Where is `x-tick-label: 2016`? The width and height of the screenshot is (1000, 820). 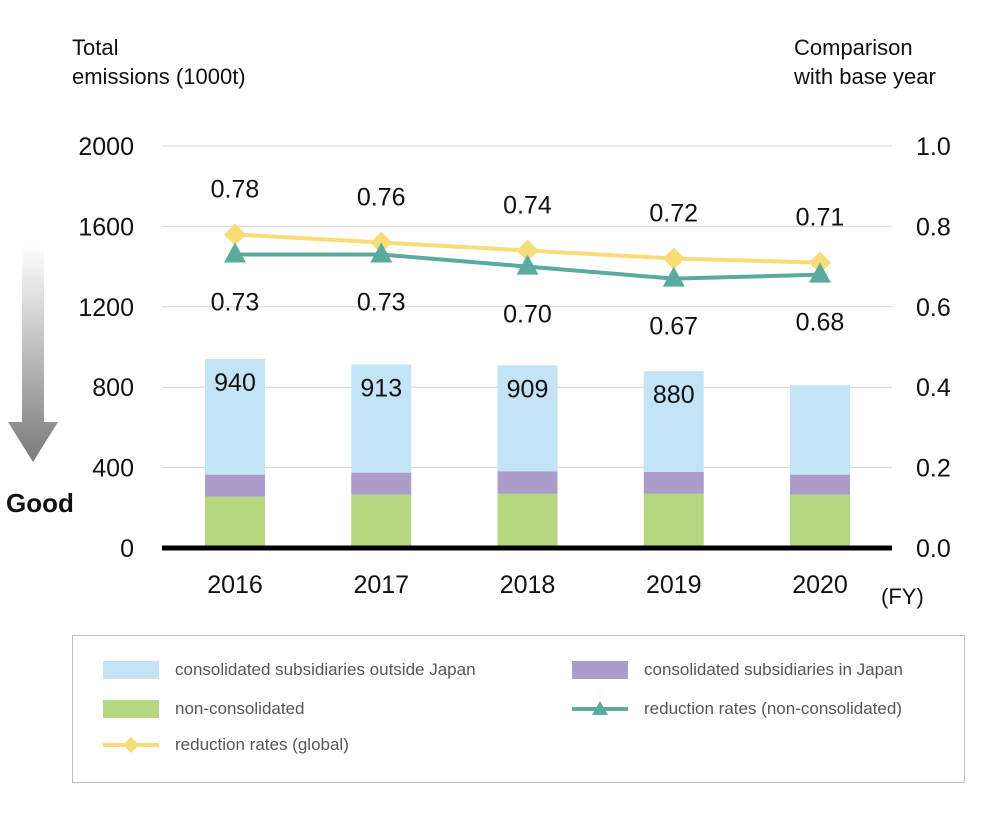 x-tick-label: 2016 is located at coordinates (235, 585).